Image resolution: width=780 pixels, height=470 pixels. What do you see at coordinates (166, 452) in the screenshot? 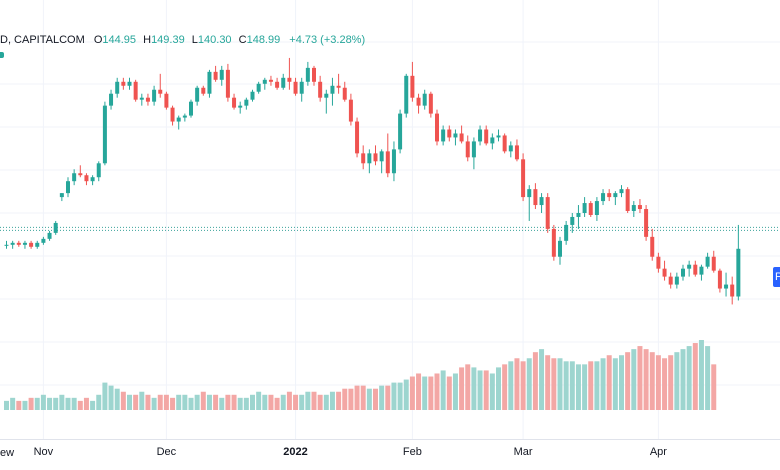
I see `x-tick-label: Dec` at bounding box center [166, 452].